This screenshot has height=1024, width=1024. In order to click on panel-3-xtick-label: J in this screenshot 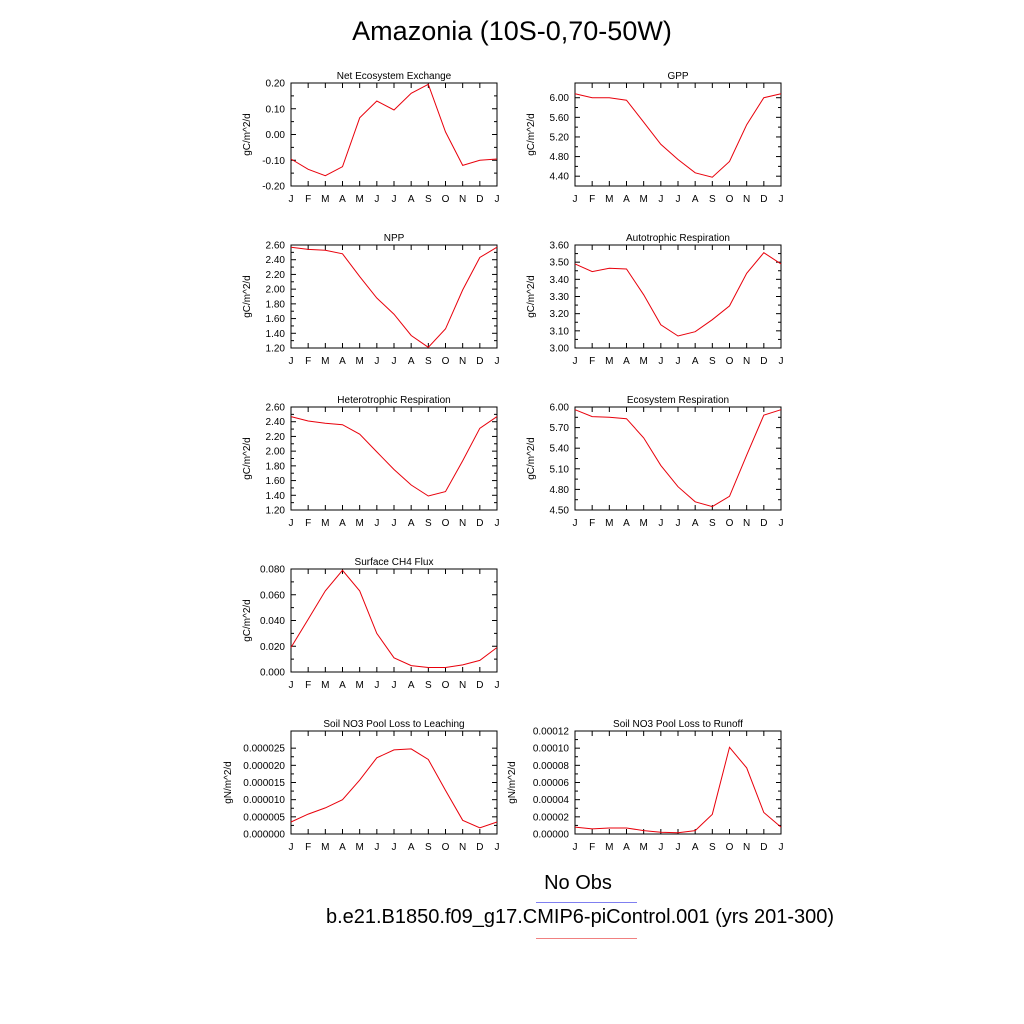, I will do `click(376, 361)`.